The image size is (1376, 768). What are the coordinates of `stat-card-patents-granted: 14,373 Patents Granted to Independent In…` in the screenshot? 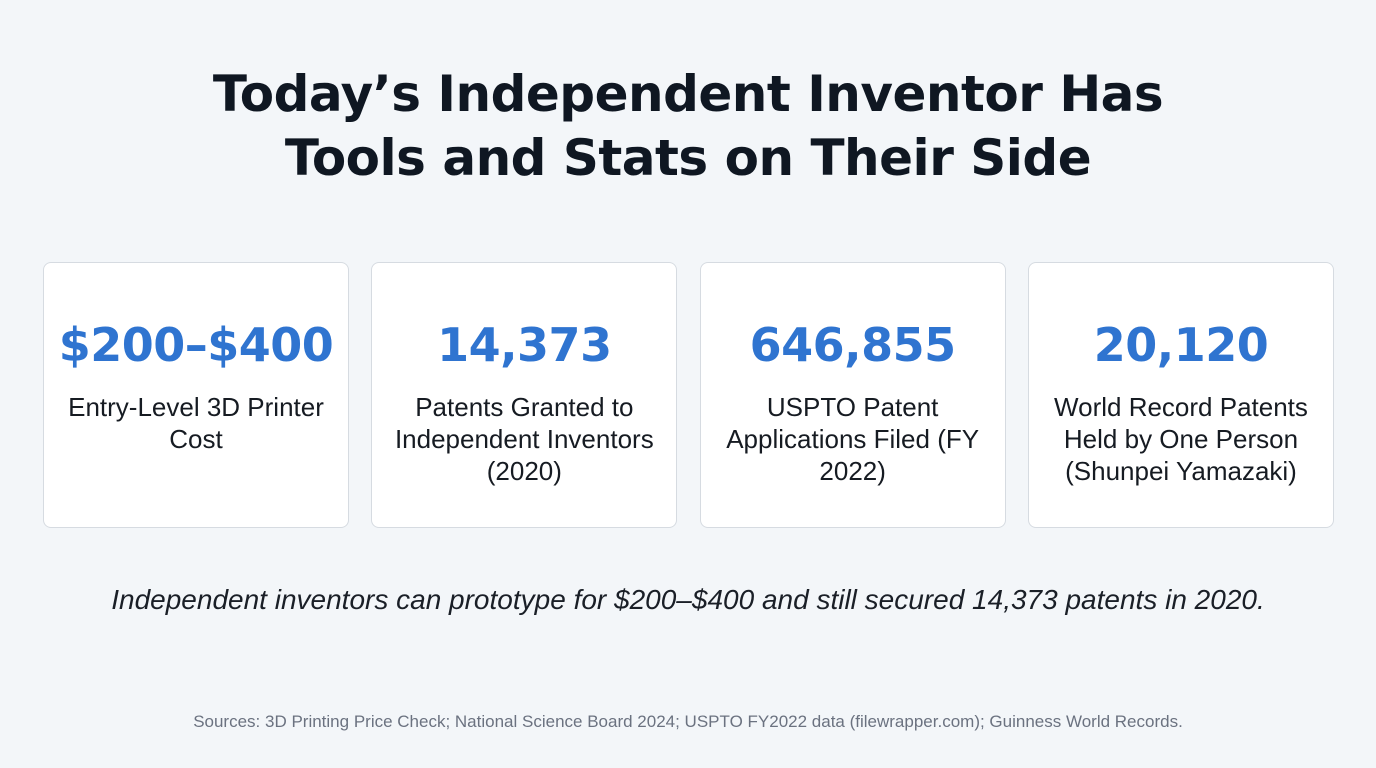 It's located at (524, 395).